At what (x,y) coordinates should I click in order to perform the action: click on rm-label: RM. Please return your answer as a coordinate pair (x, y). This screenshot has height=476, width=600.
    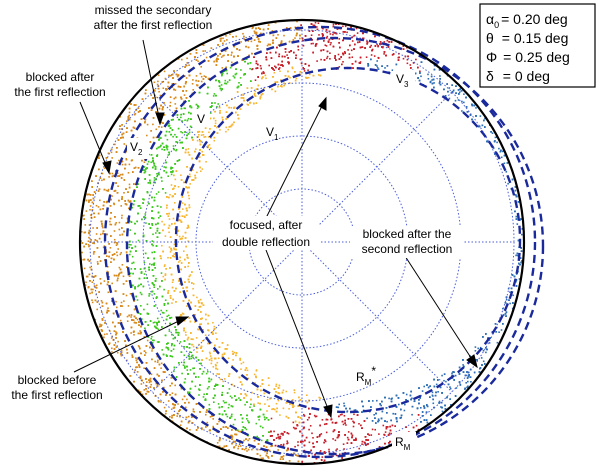
    Looking at the image, I should click on (403, 443).